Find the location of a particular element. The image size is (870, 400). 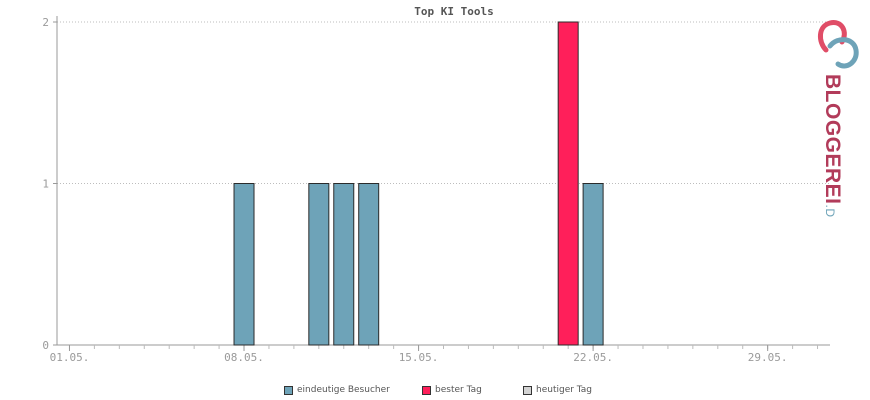

x-tick-label: 15.05. is located at coordinates (419, 357).